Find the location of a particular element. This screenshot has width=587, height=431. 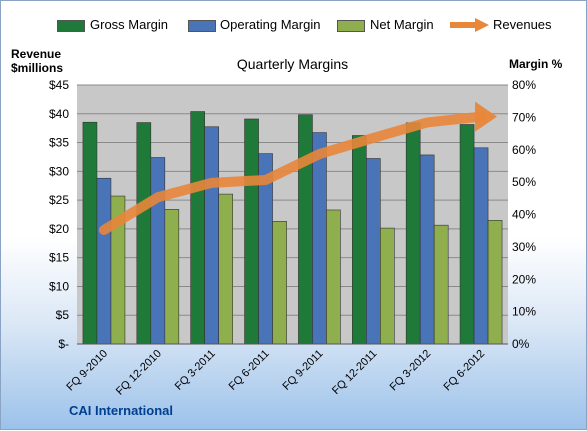

legend-label-revenues: Revenues is located at coordinates (522, 24).